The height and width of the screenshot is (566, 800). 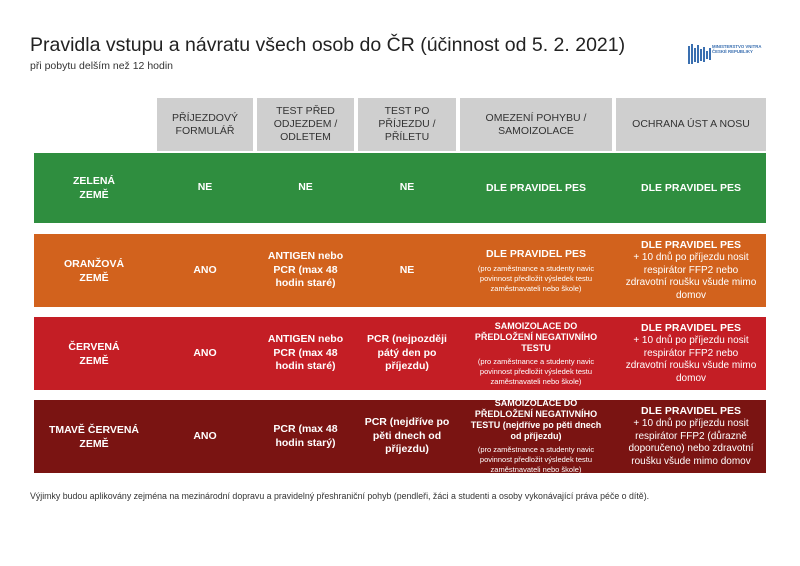 I want to click on cell-ochrana-orange-main: DLE PRAVIDEL PES, so click(x=691, y=245).